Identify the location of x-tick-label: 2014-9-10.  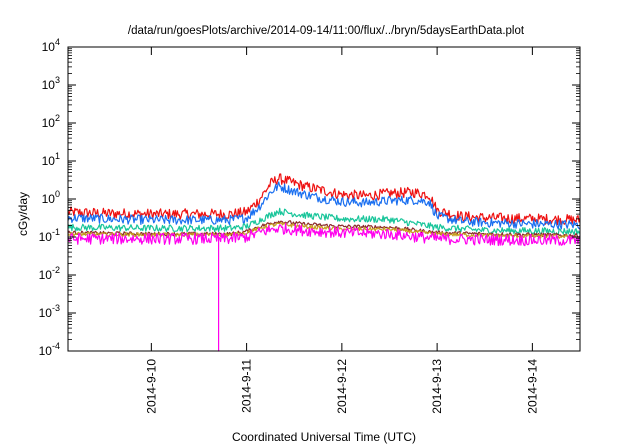
(151, 386).